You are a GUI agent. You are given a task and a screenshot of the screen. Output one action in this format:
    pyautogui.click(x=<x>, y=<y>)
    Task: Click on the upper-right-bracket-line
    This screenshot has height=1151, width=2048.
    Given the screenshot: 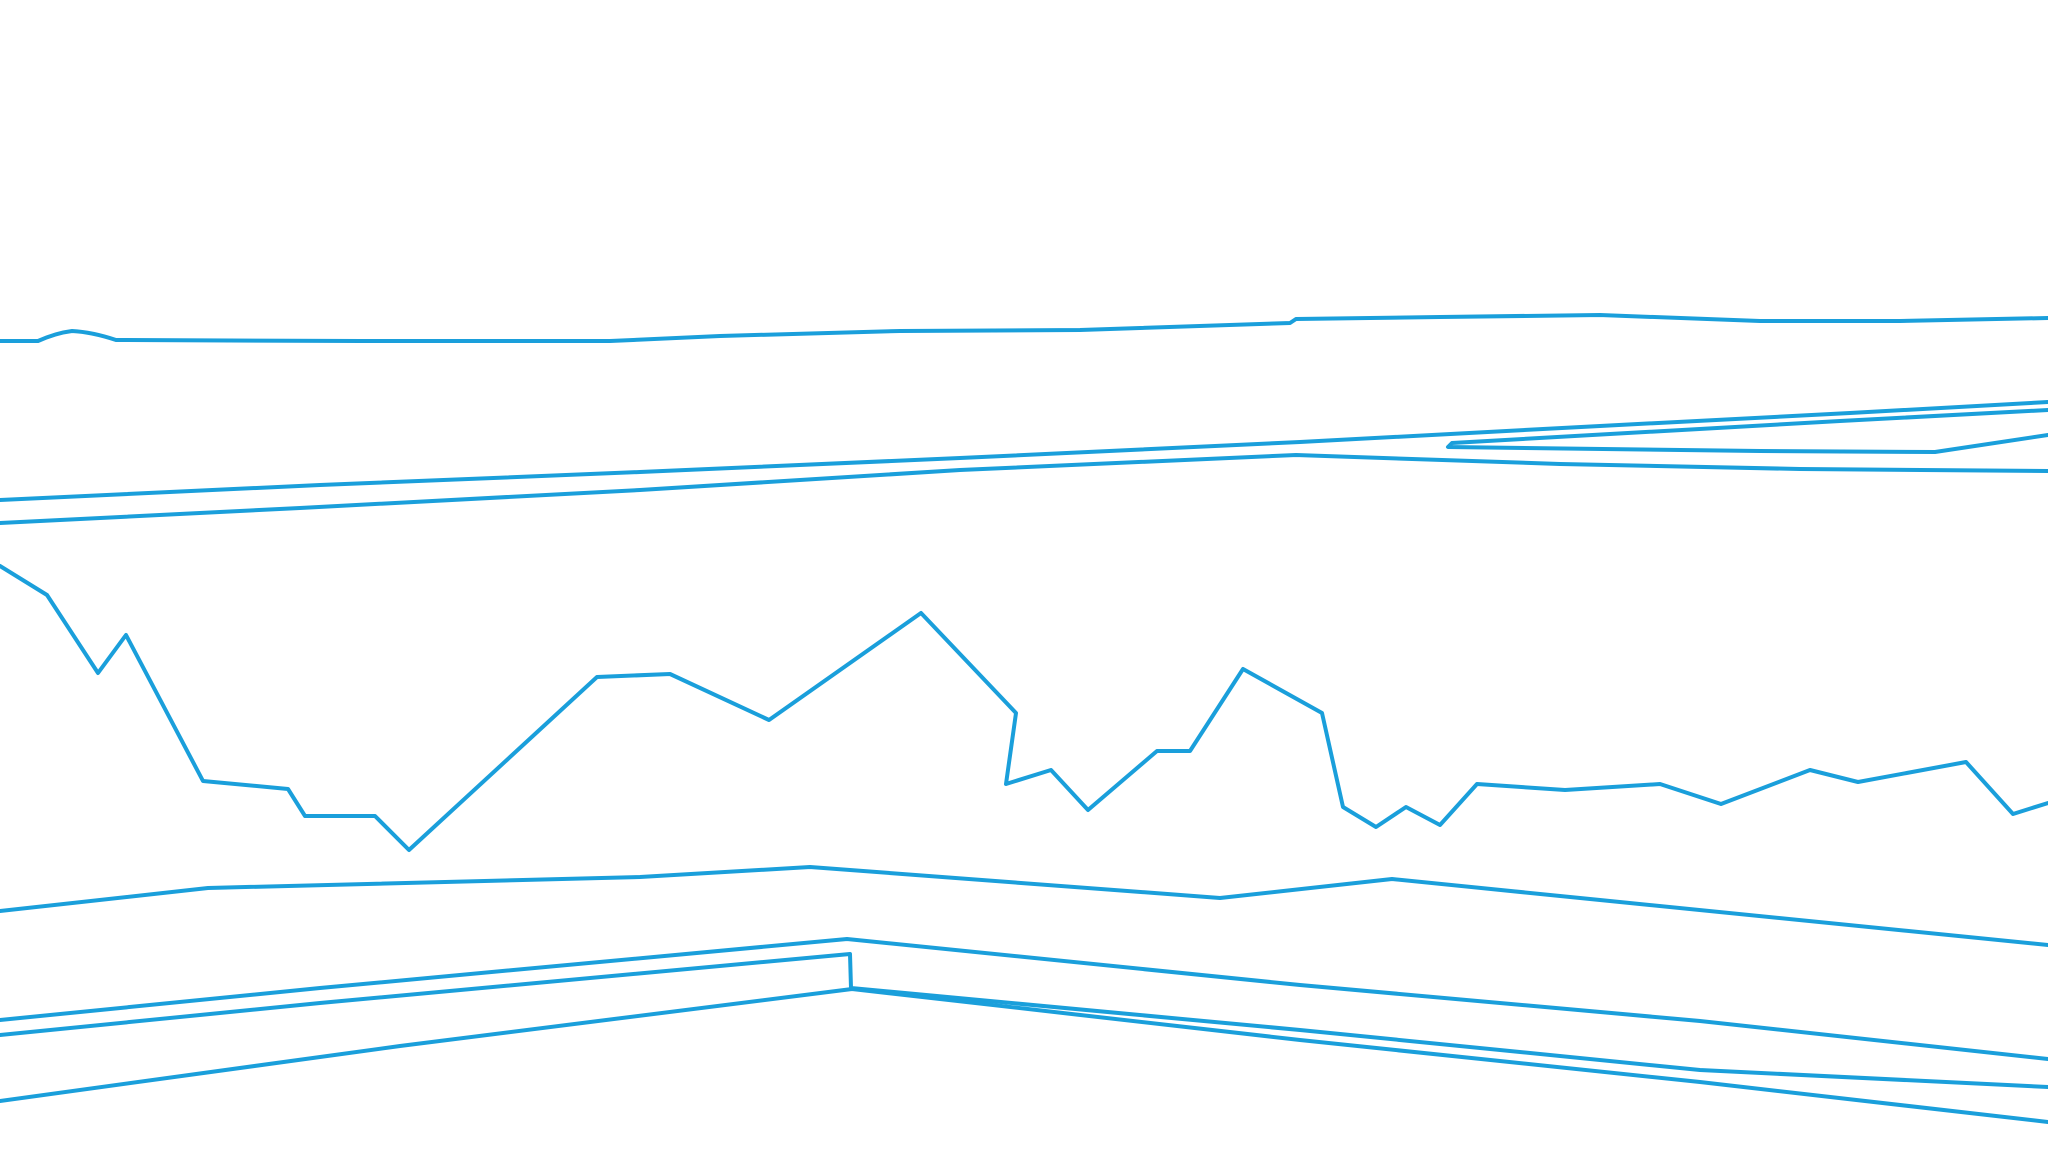 What is the action you would take?
    pyautogui.click(x=1747, y=431)
    